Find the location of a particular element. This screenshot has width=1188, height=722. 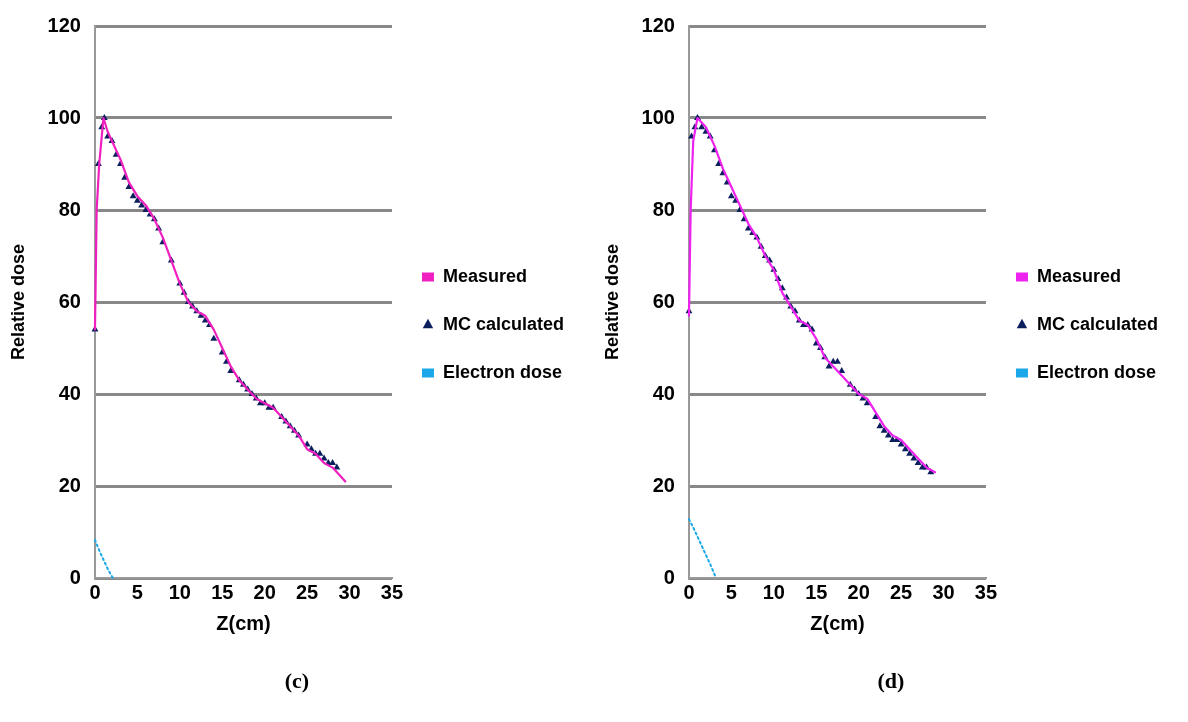

text: (c) is located at coordinates (297, 681).